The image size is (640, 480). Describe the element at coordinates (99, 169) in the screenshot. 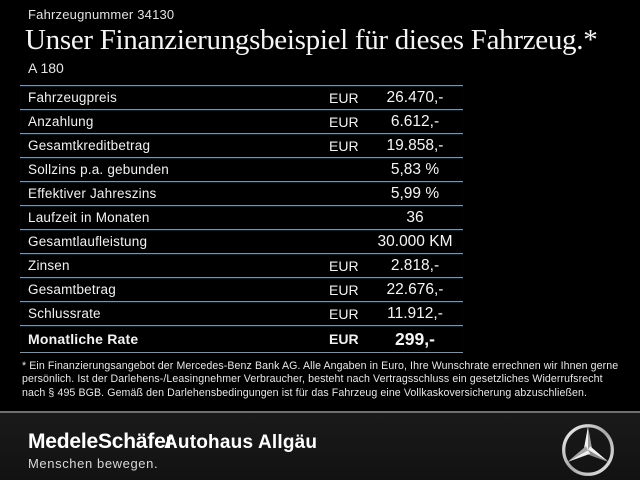

I see `row-label: Sollzins p.a. gebunden` at that location.